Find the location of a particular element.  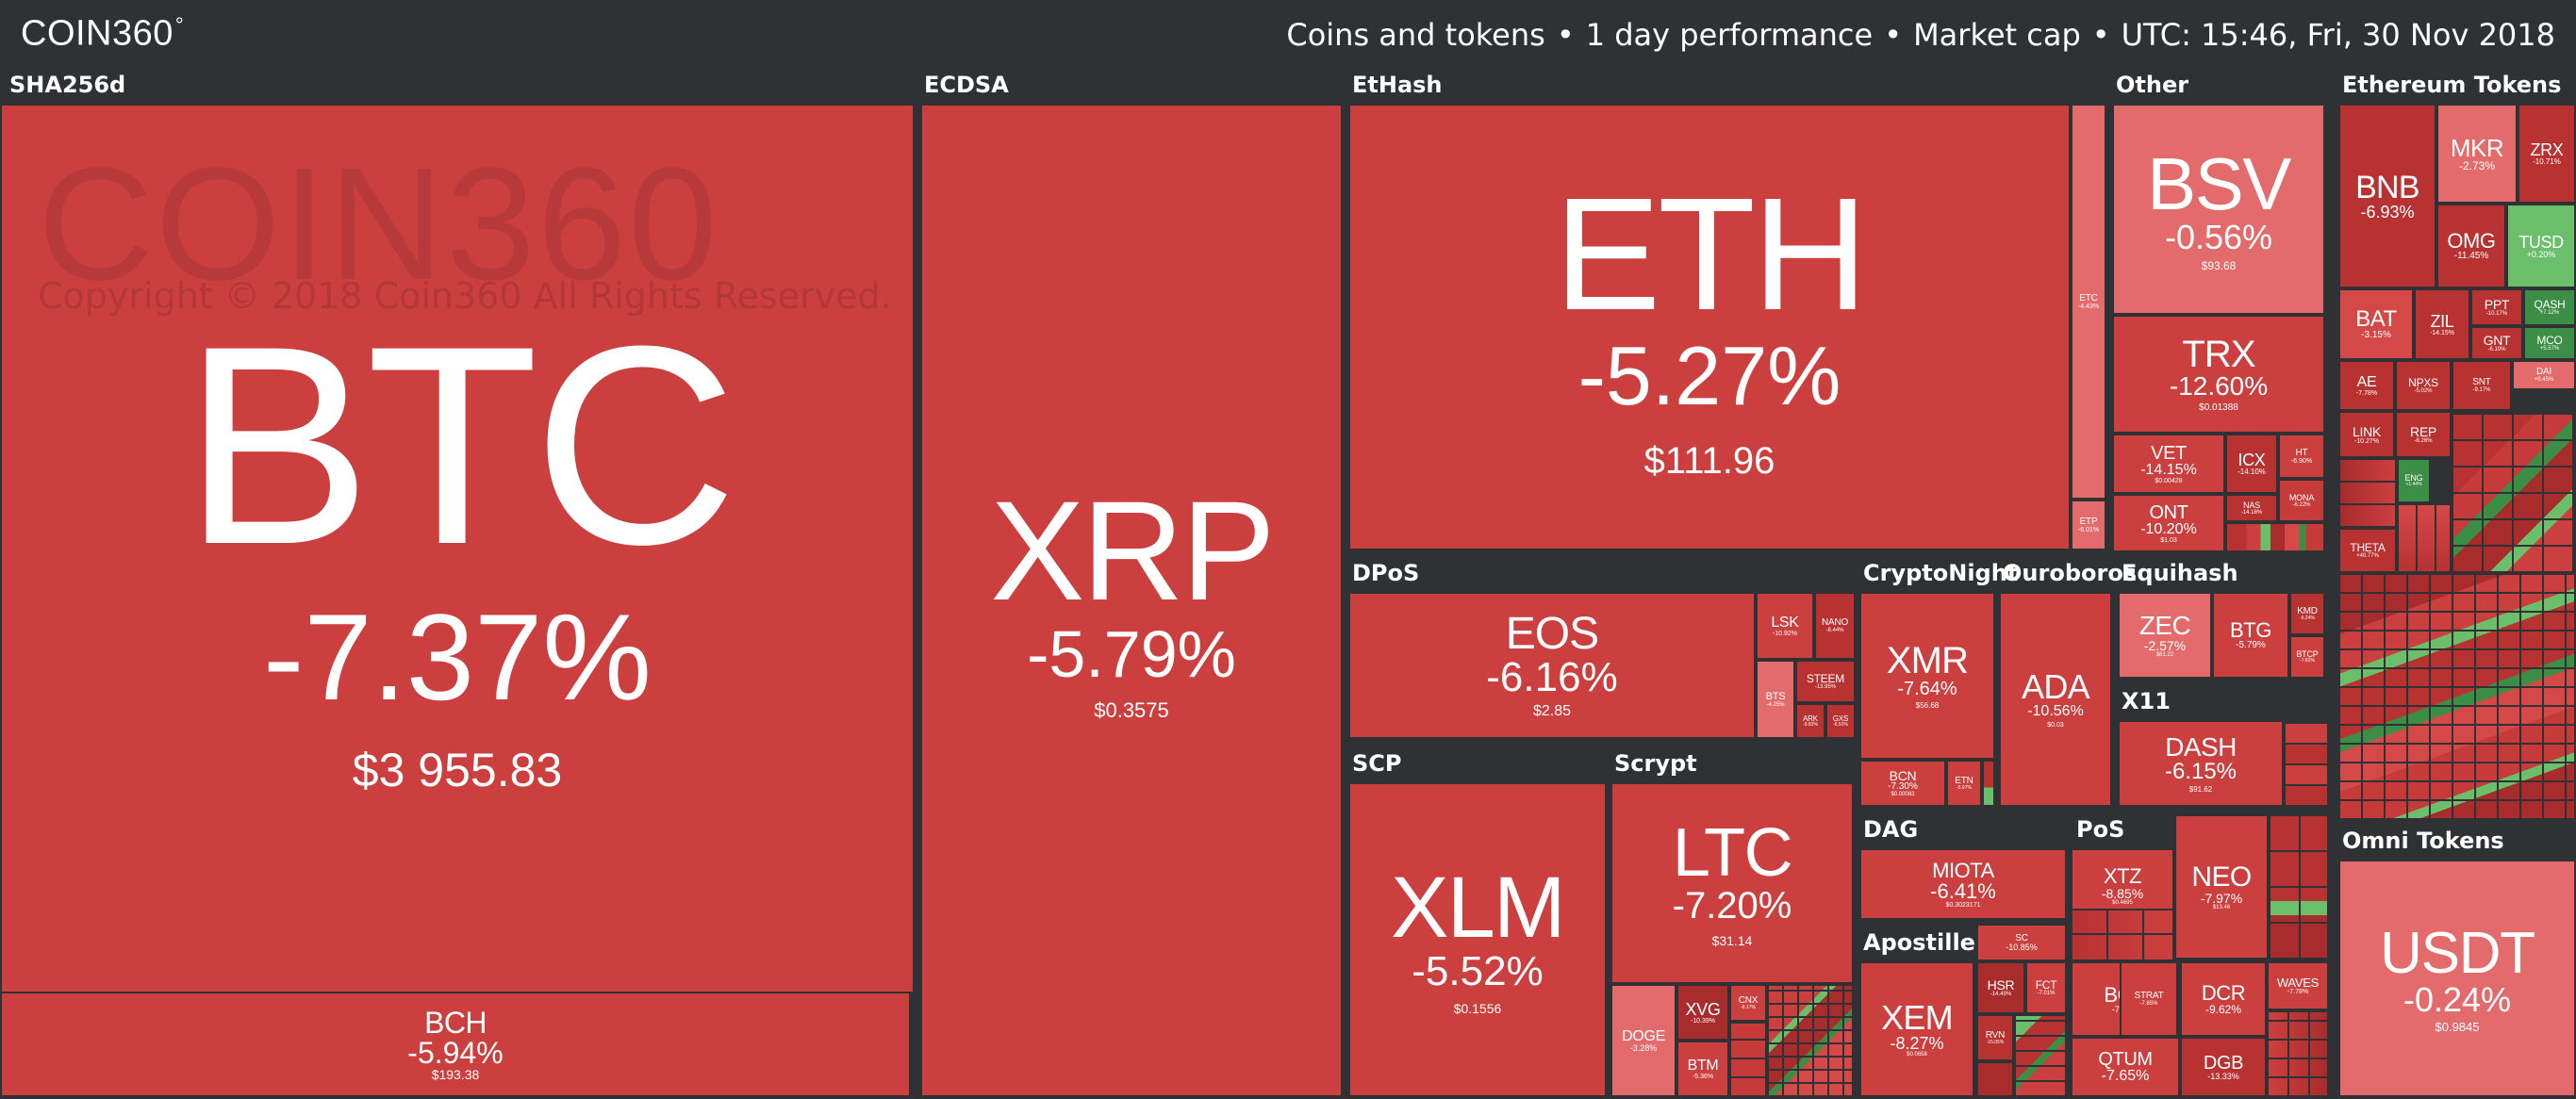

coin-tile-bch: BCH -5.94% $193.38 is located at coordinates (455, 1045).